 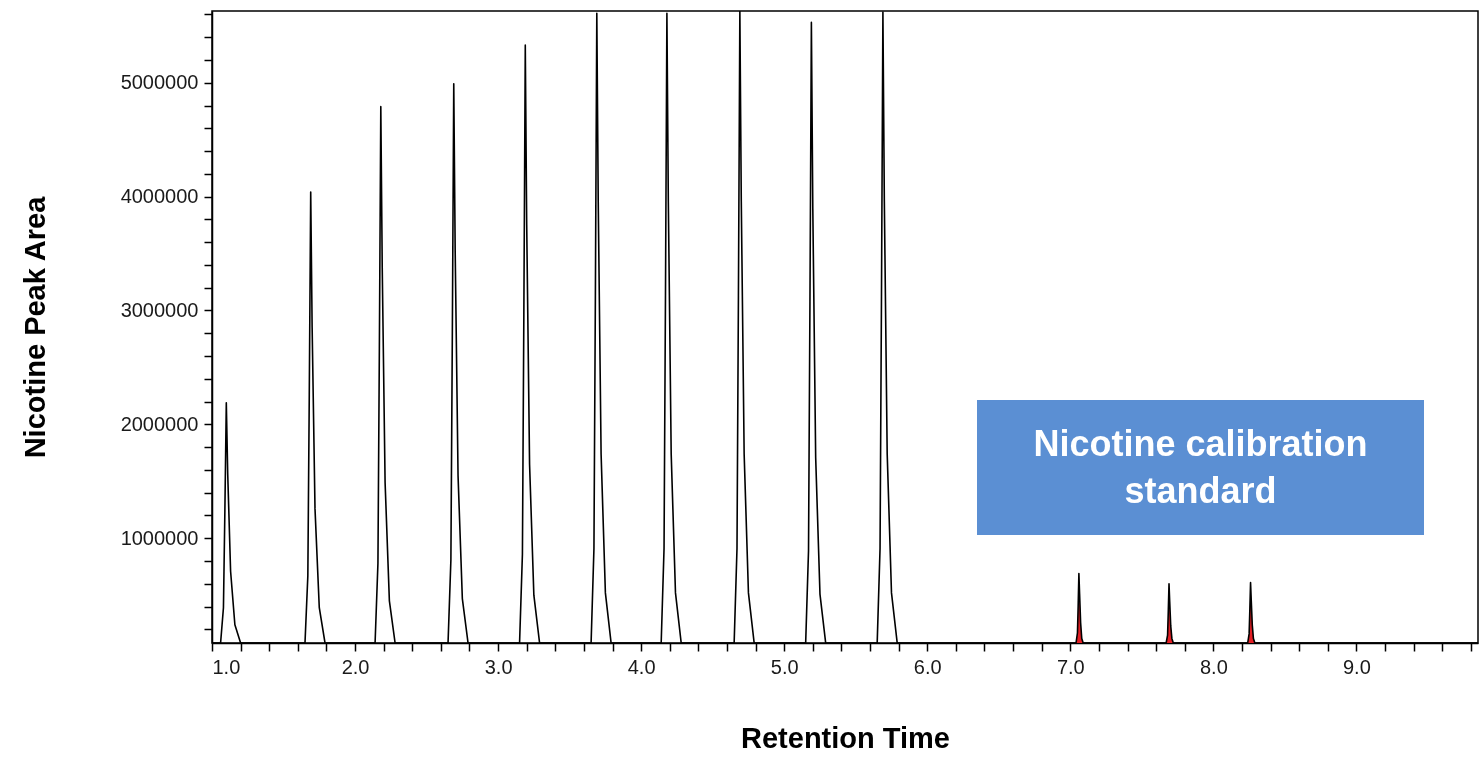 I want to click on x-tick-label: 9.0, so click(x=1357, y=666).